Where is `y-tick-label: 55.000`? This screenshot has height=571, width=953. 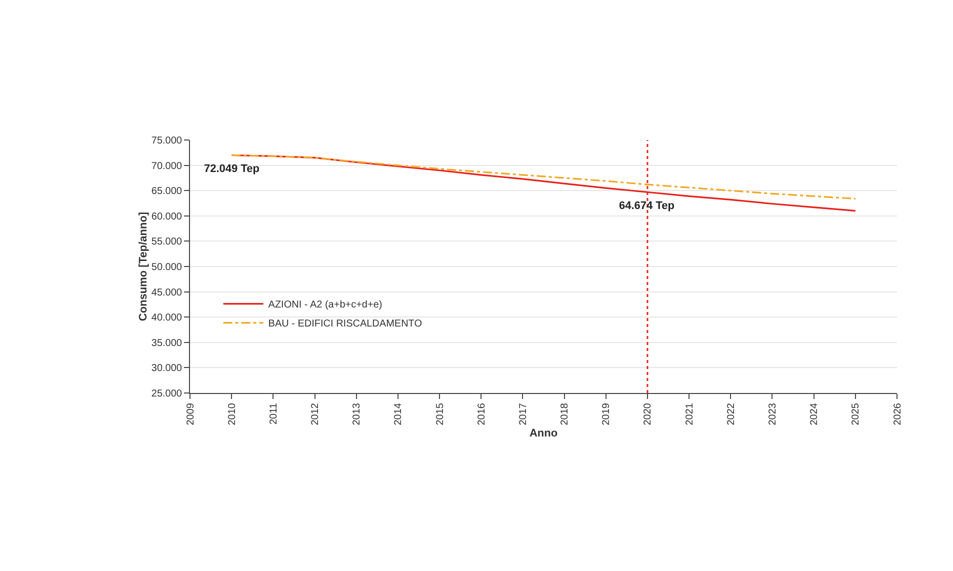 y-tick-label: 55.000 is located at coordinates (166, 242).